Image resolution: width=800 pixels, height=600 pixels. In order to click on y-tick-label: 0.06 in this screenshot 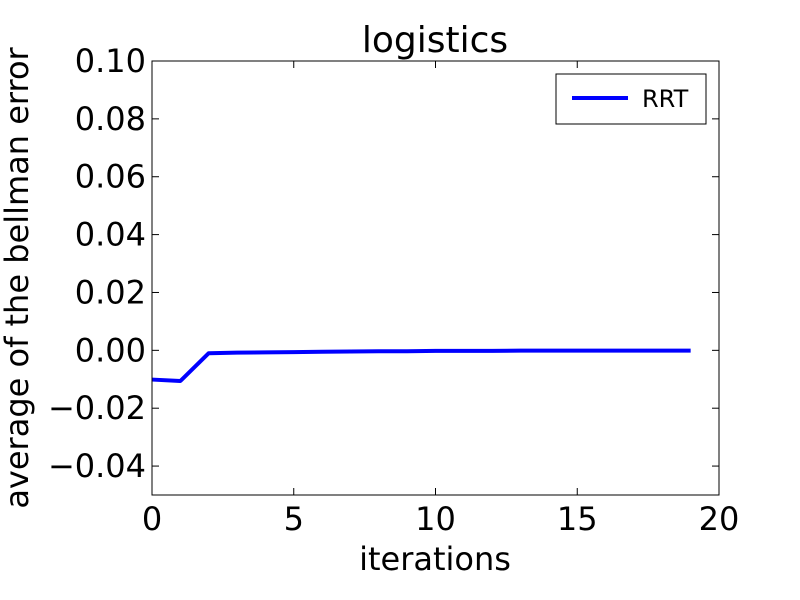, I will do `click(110, 177)`.